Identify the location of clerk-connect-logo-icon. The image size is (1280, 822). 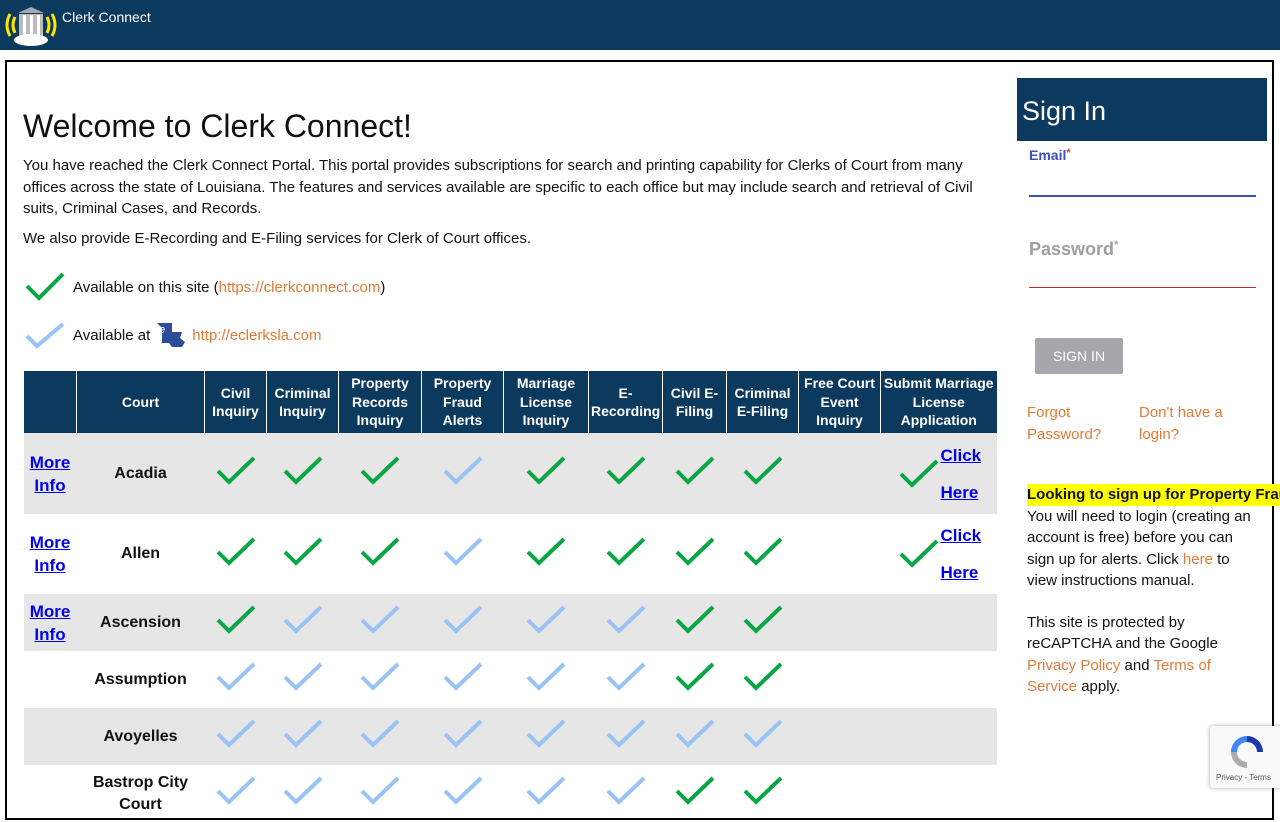
(31, 25).